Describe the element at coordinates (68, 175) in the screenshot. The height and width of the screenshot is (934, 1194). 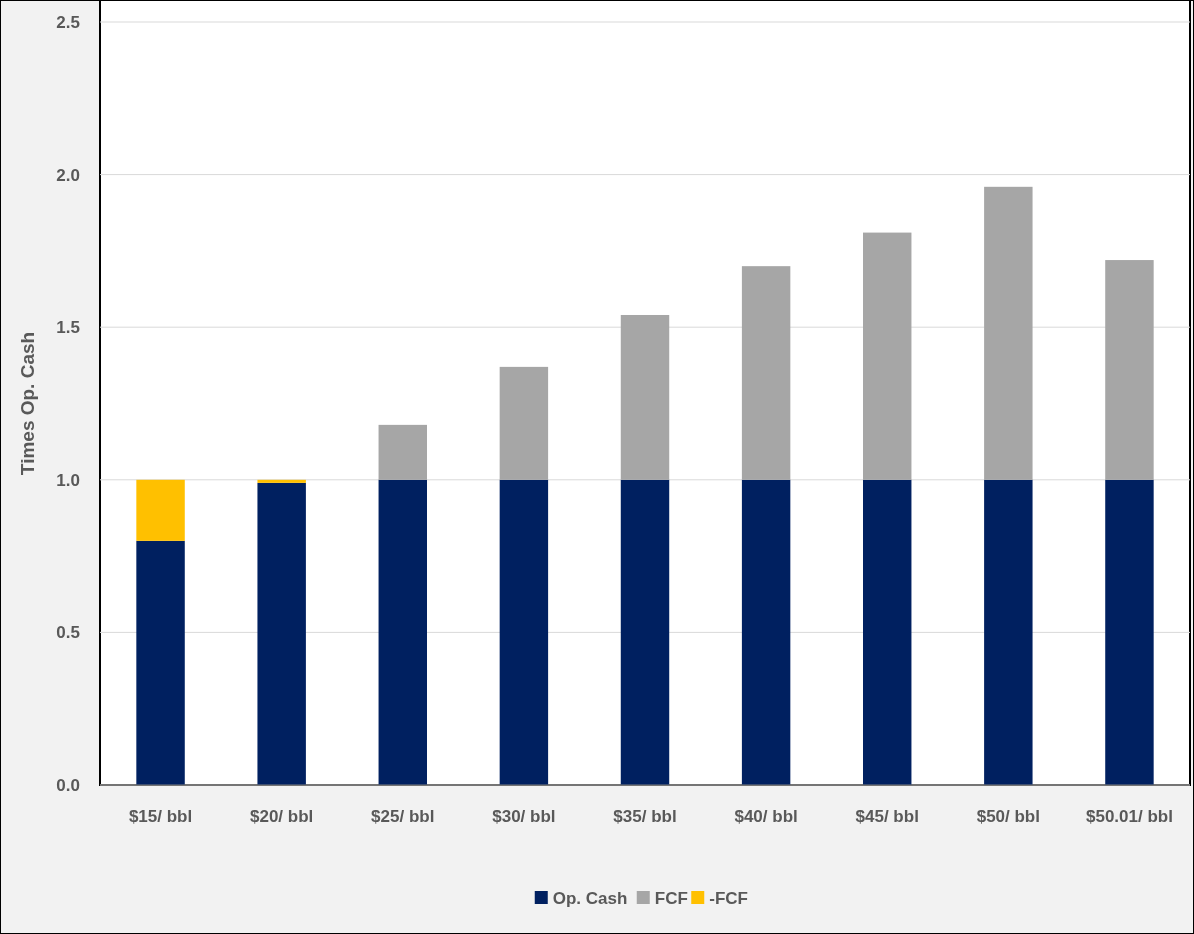
I see `y-tick-label: 2.0` at that location.